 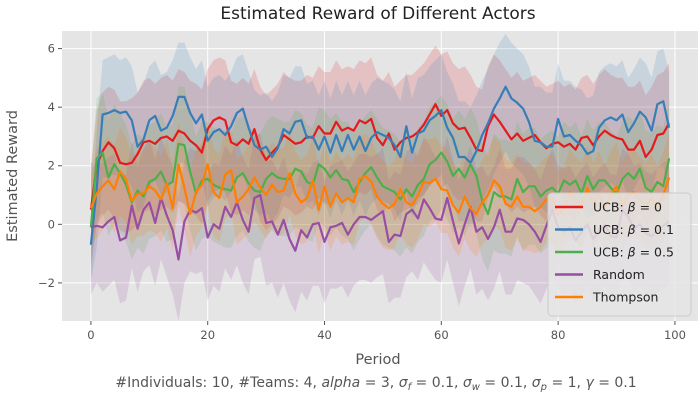 I want to click on legend-label: UCB: β = 0.1, so click(x=633, y=229).